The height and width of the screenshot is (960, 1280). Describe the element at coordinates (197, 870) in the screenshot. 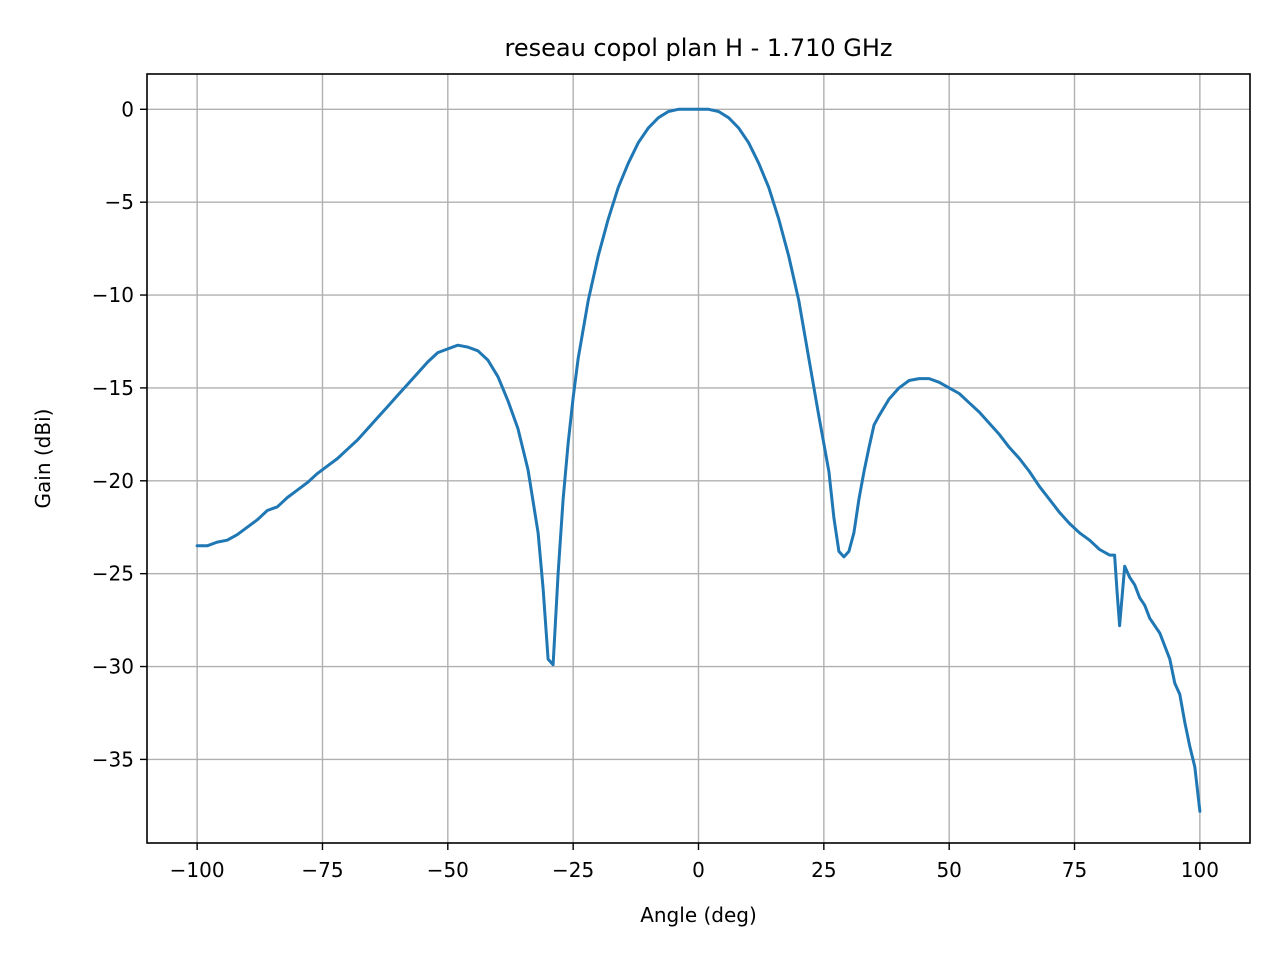

I see `x-tick-label: −100` at that location.